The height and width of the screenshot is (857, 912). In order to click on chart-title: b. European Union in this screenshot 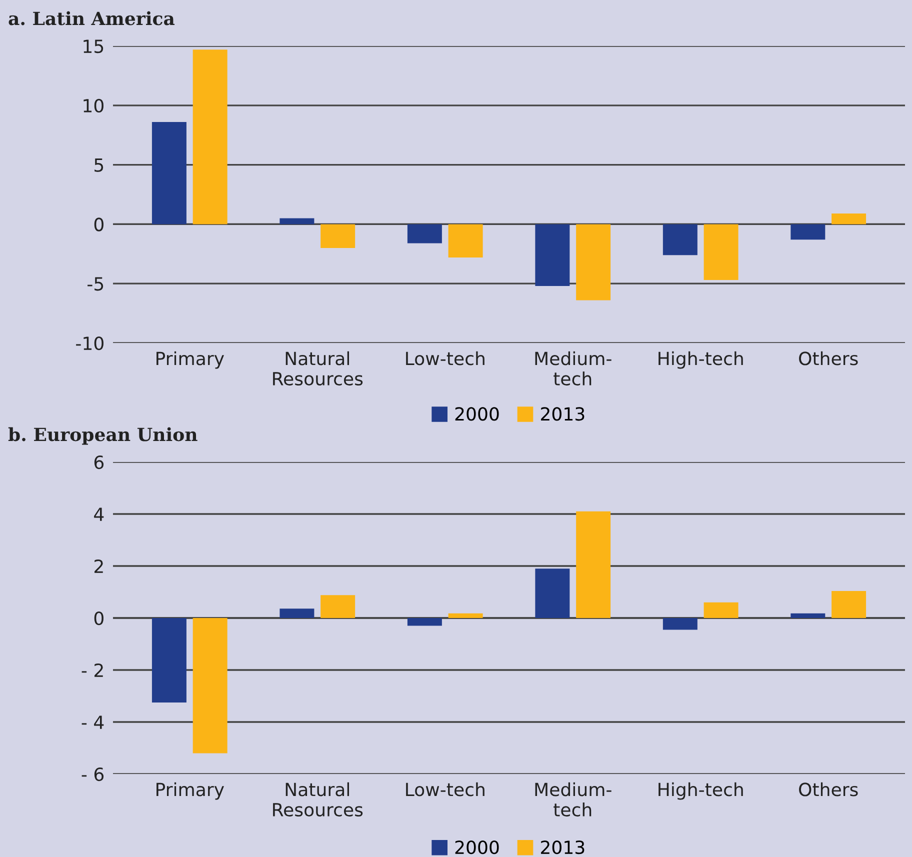, I will do `click(103, 436)`.